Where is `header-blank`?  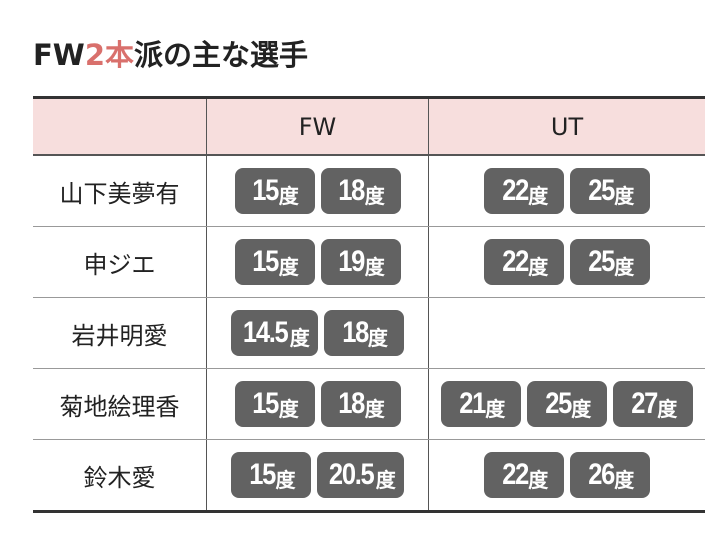
header-blank is located at coordinates (120, 126).